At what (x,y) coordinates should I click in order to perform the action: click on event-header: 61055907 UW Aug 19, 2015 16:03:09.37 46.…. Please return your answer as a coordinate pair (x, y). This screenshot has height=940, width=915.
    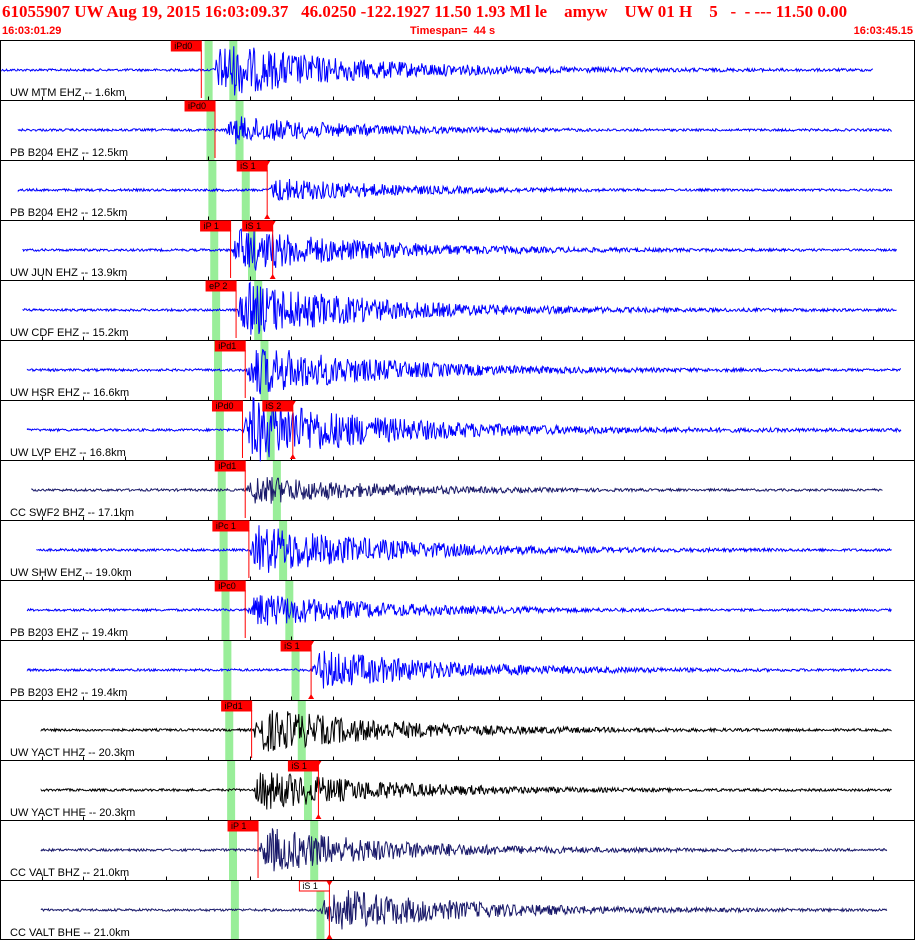
    Looking at the image, I should click on (457, 20).